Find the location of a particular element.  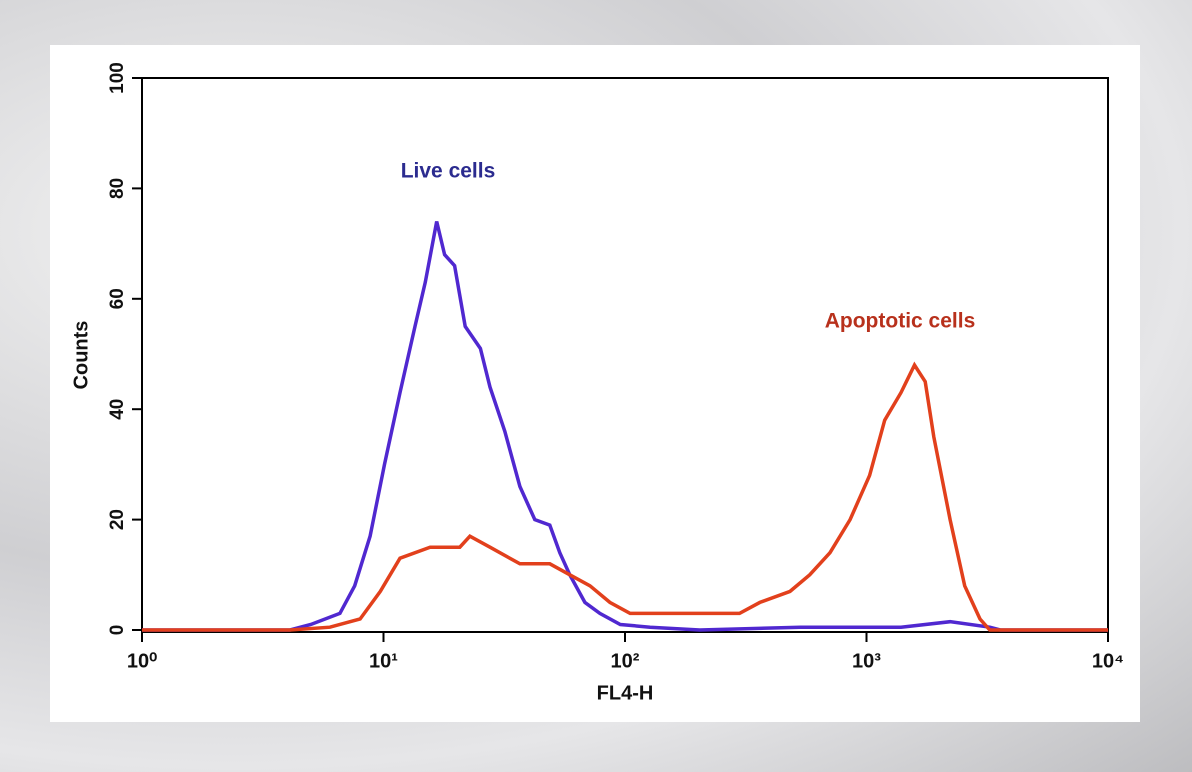

y-tick-label: 60 is located at coordinates (117, 298).